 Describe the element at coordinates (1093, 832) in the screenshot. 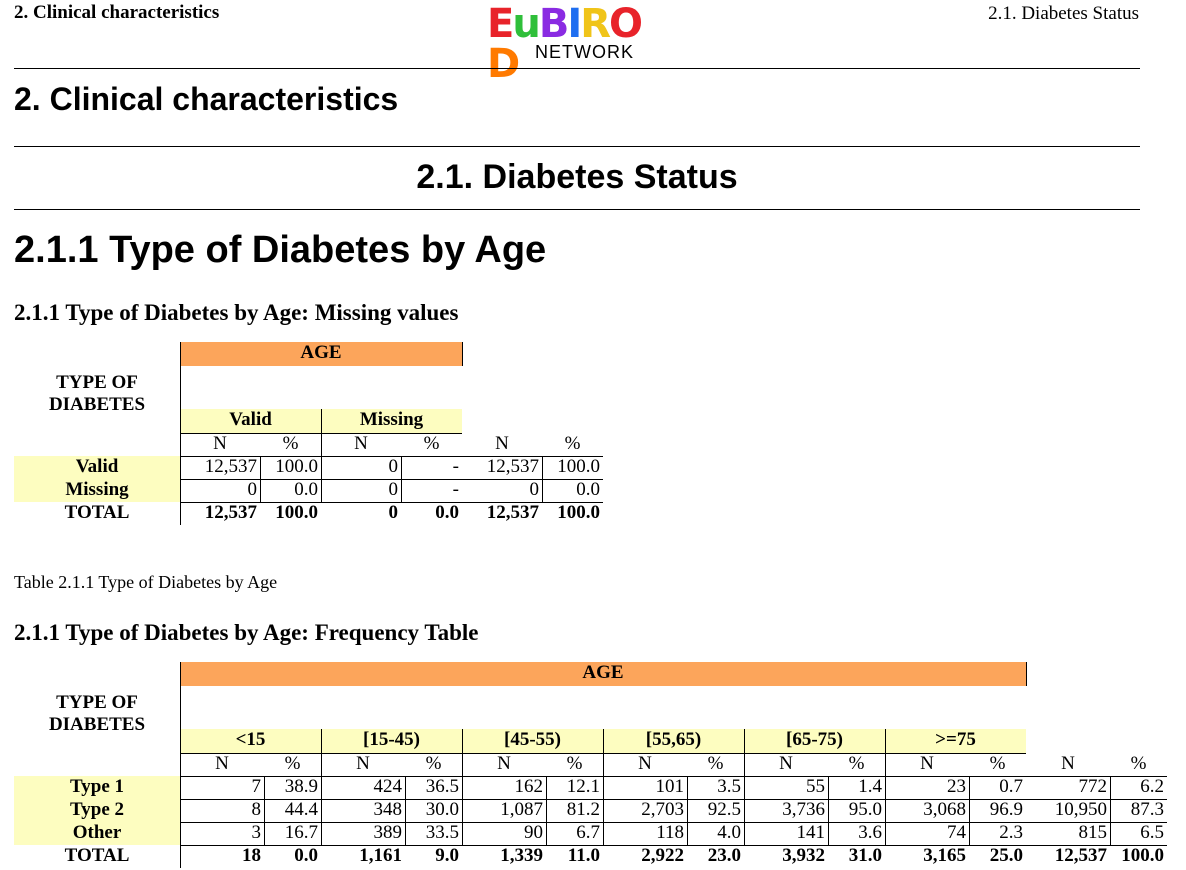

I see `table-cell: 815` at that location.